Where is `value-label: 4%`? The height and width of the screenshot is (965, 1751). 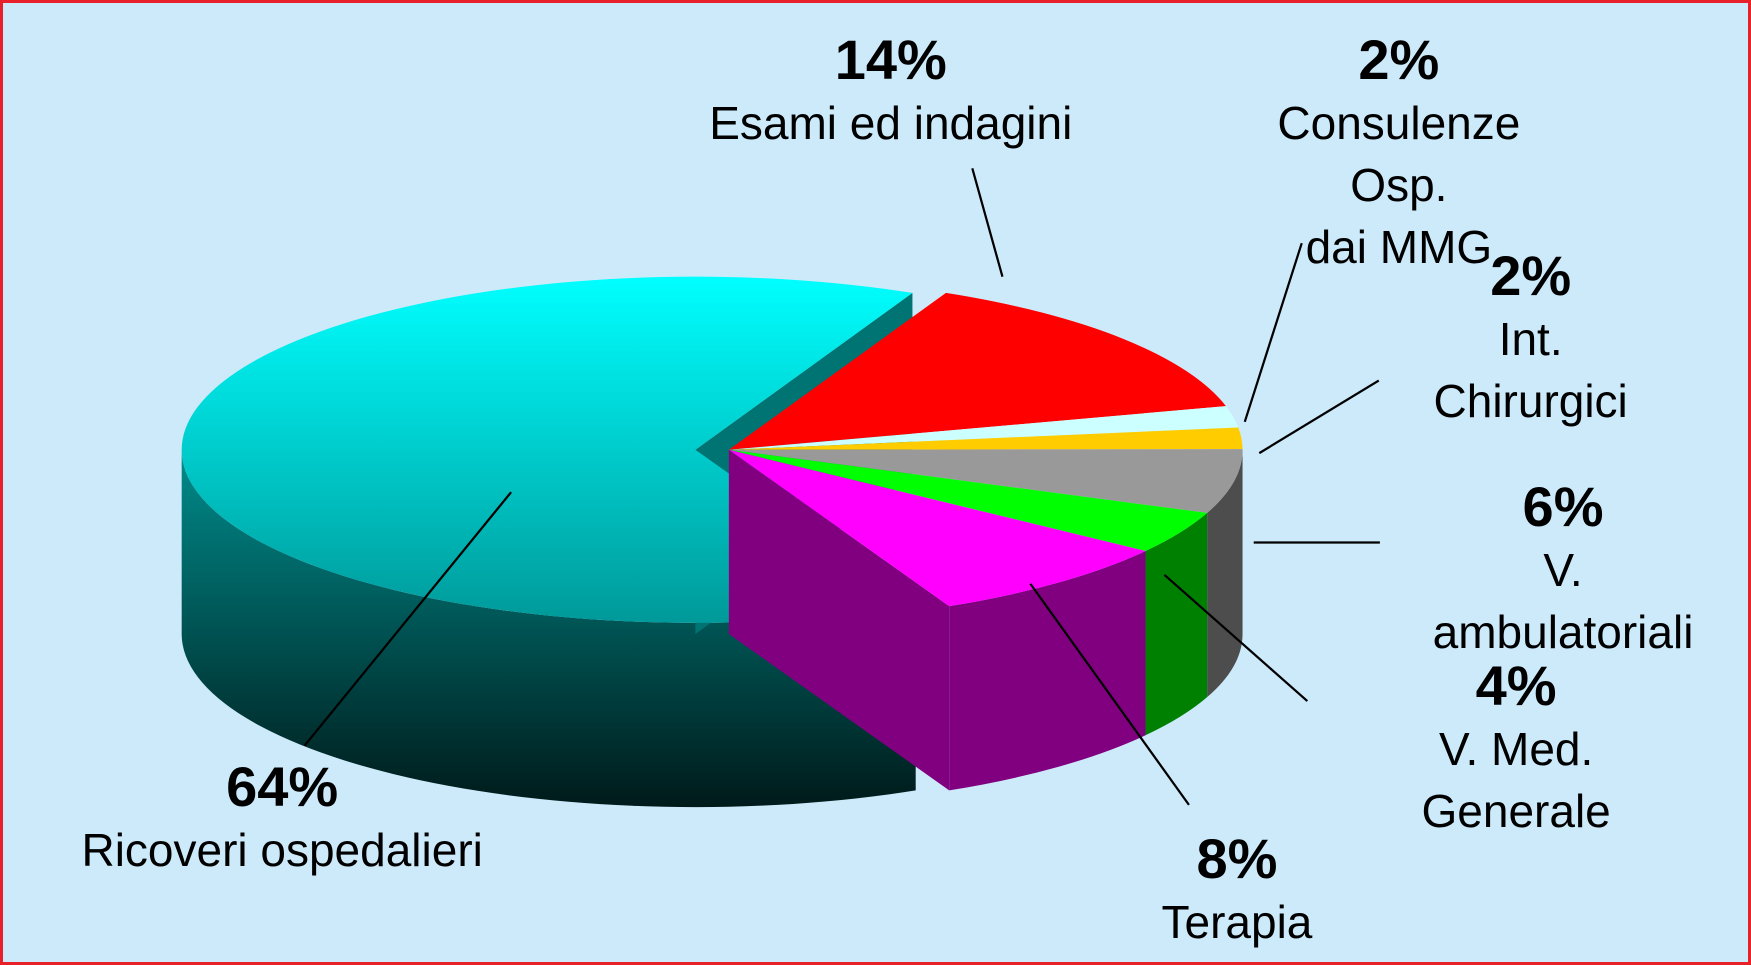
value-label: 4% is located at coordinates (1516, 686).